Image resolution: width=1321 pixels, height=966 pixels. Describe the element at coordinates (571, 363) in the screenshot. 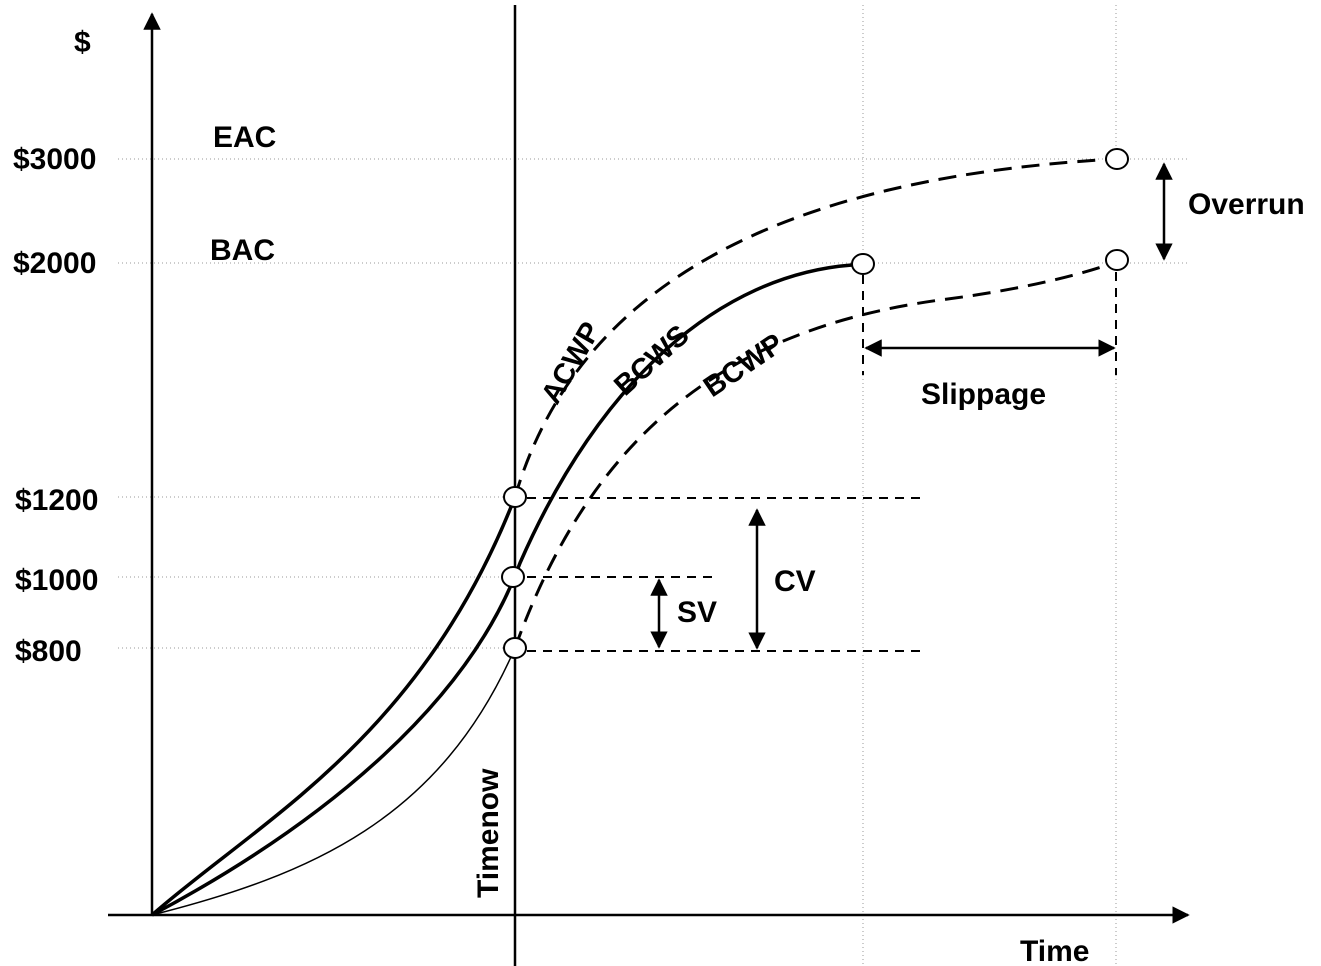

I see `acwp-label: ACWP` at that location.